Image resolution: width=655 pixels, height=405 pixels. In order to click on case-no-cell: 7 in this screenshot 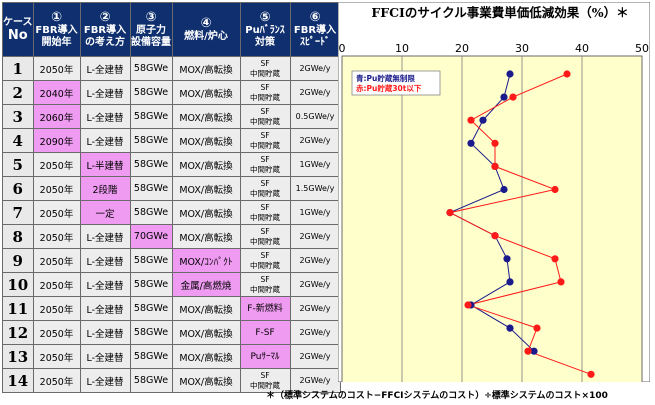, I will do `click(18, 212)`.